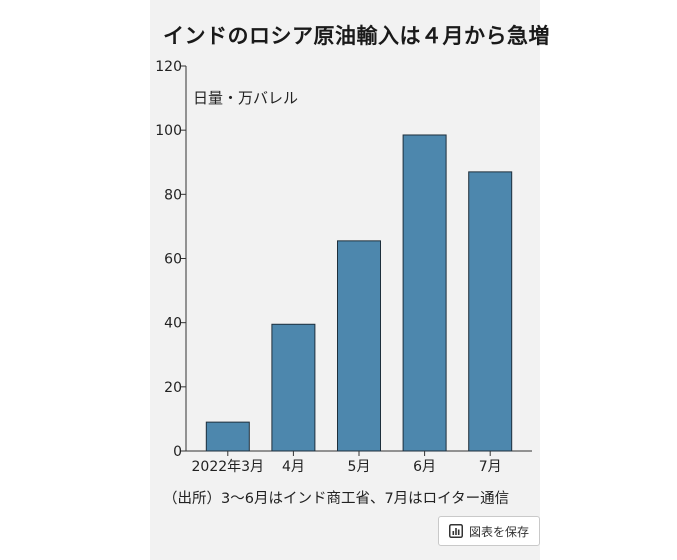 The width and height of the screenshot is (677, 560). Describe the element at coordinates (173, 260) in the screenshot. I see `y-tick-label: 60` at that location.